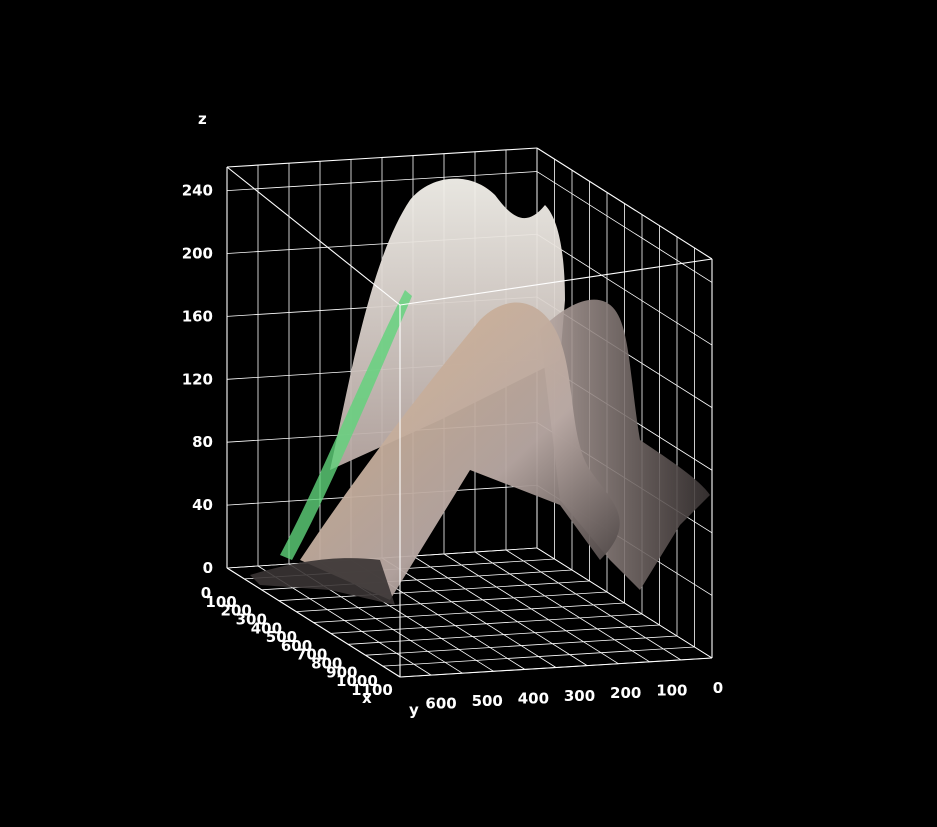  Describe the element at coordinates (440, 704) in the screenshot. I see `y-tick-label: 600` at that location.